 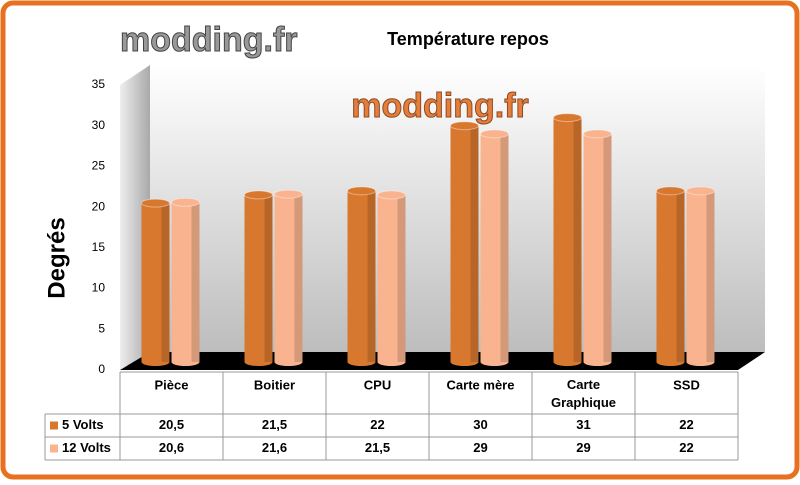 What do you see at coordinates (171, 424) in the screenshot?
I see `value-label: 20,5` at bounding box center [171, 424].